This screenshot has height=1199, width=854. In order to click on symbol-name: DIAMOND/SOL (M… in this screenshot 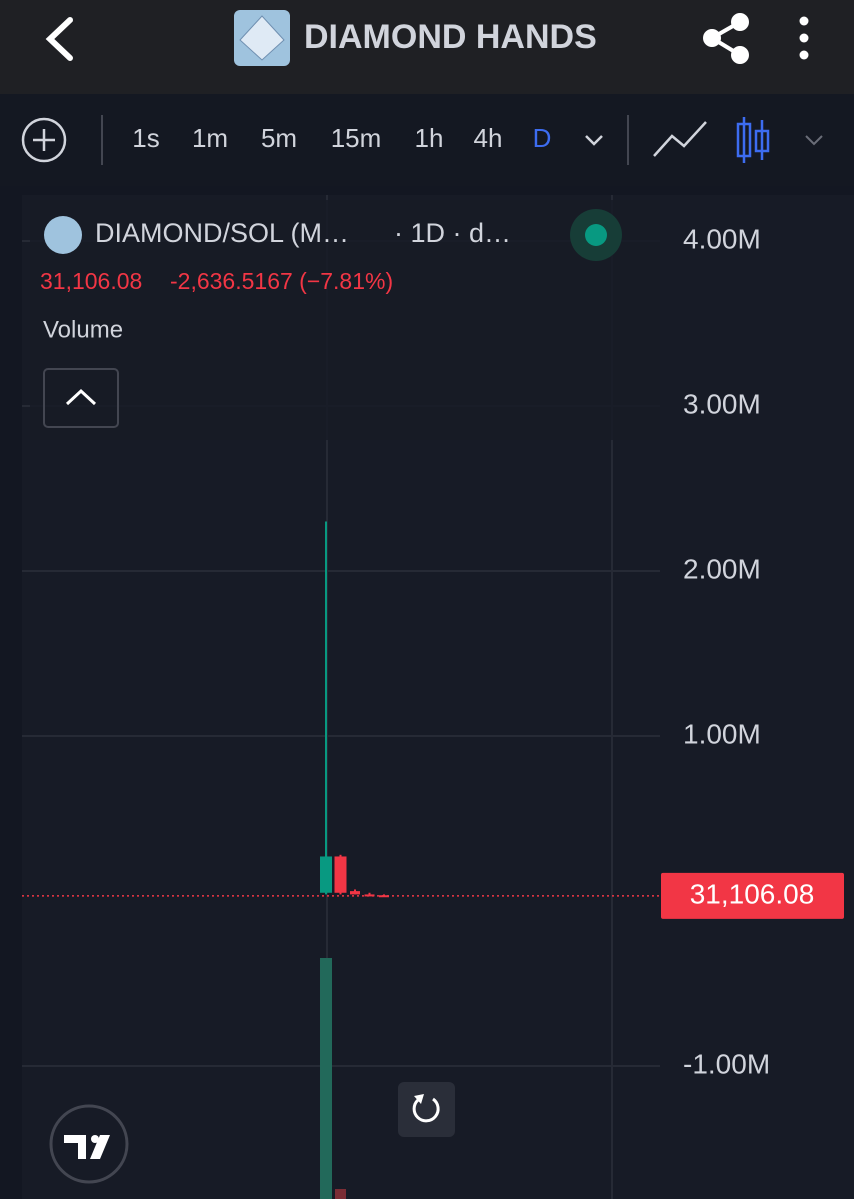, I will do `click(222, 233)`.